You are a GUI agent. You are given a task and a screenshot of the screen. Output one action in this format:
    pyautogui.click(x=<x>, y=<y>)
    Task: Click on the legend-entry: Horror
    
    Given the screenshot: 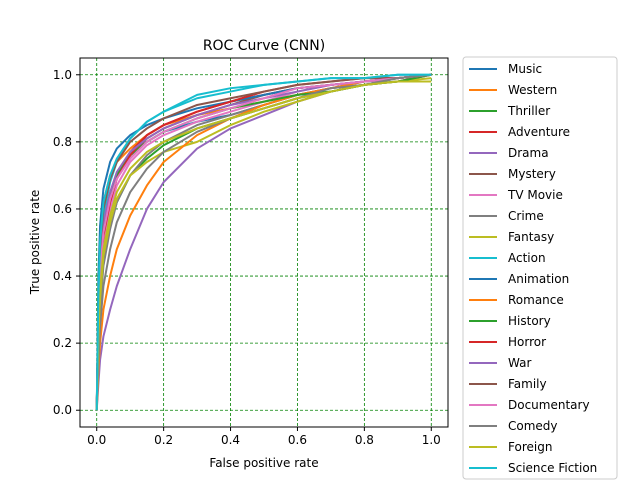 What is the action you would take?
    pyautogui.click(x=527, y=342)
    